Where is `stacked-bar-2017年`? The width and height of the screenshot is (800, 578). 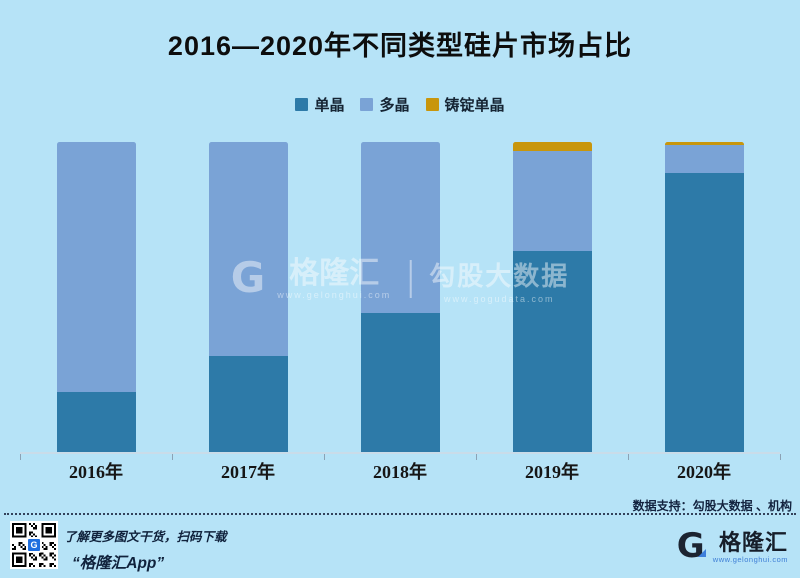
stacked-bar-2017年 is located at coordinates (248, 297).